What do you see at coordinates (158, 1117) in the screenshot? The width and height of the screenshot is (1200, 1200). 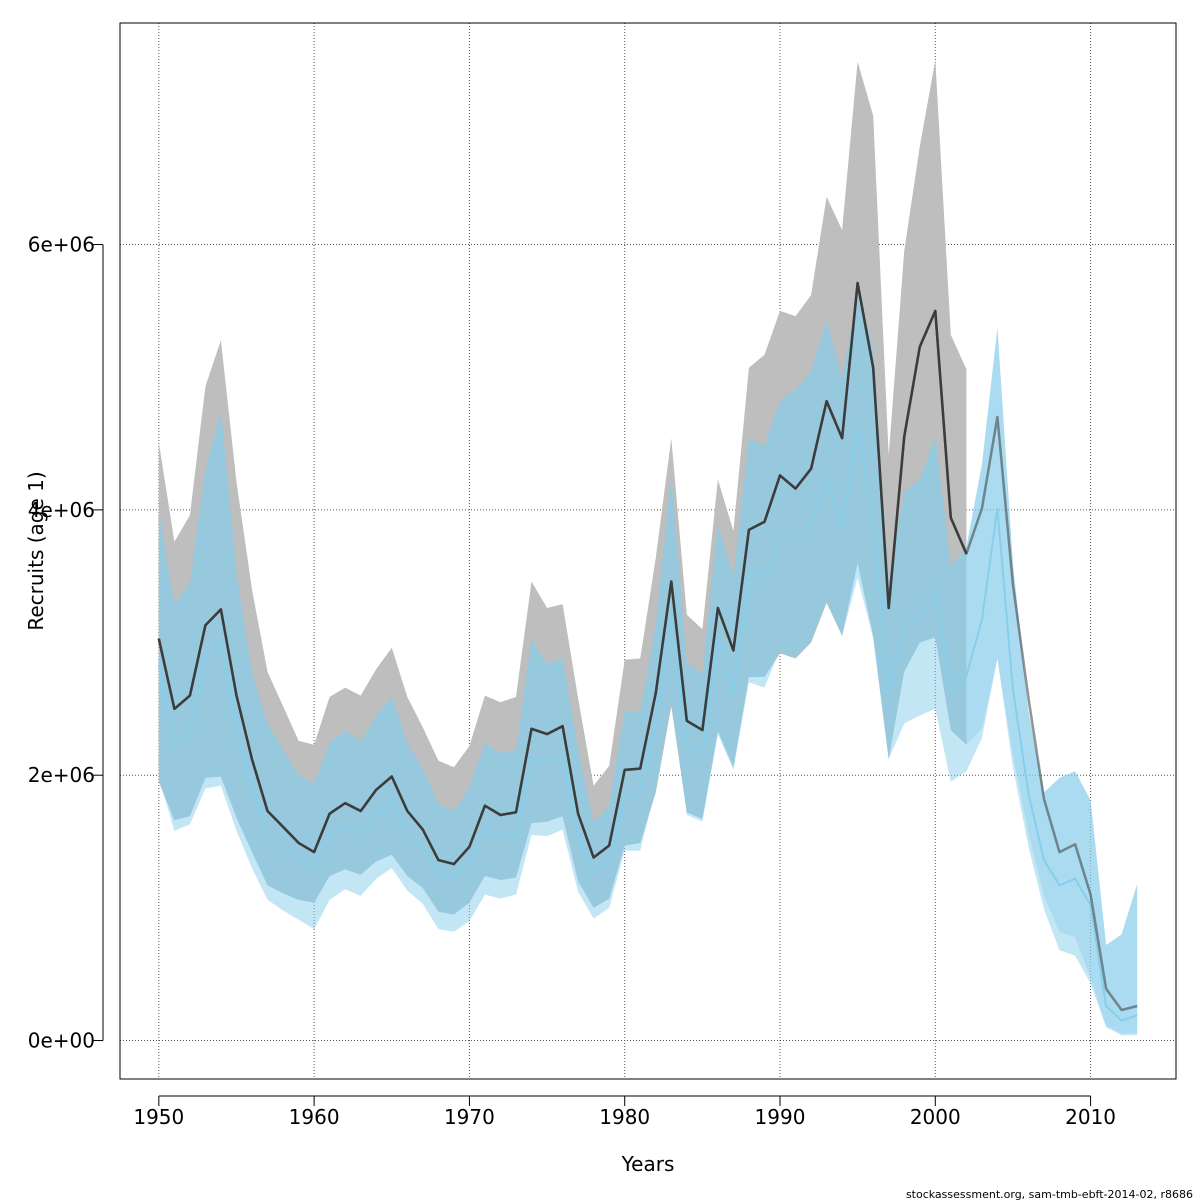 I see `x-tick-label: 1950` at bounding box center [158, 1117].